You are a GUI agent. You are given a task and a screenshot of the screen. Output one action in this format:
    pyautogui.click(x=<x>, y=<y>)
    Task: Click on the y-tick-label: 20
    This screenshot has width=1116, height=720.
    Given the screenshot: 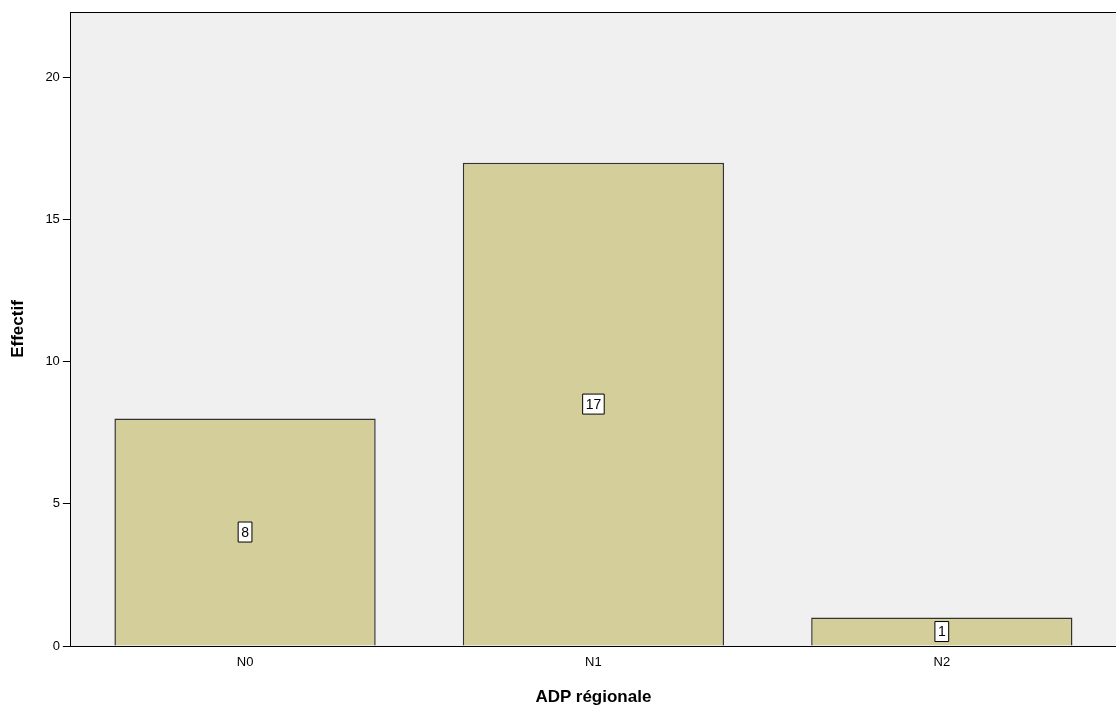 What is the action you would take?
    pyautogui.click(x=52, y=76)
    